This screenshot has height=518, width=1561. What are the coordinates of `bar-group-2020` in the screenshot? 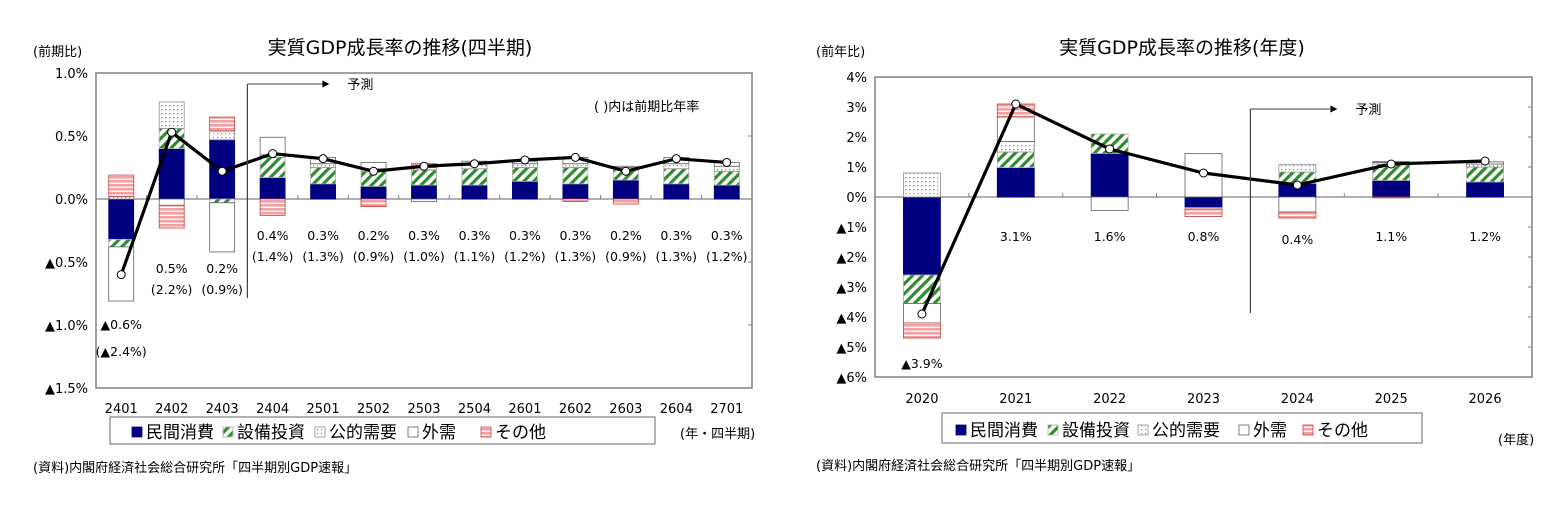 It's located at (922, 255).